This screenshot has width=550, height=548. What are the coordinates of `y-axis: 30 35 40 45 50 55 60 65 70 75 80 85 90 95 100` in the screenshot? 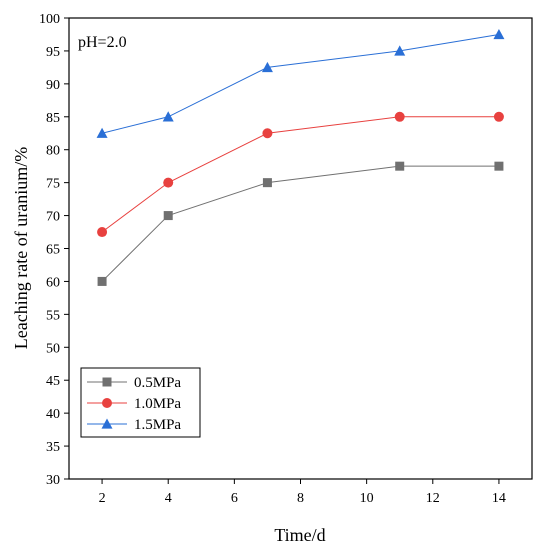 It's located at (54, 250).